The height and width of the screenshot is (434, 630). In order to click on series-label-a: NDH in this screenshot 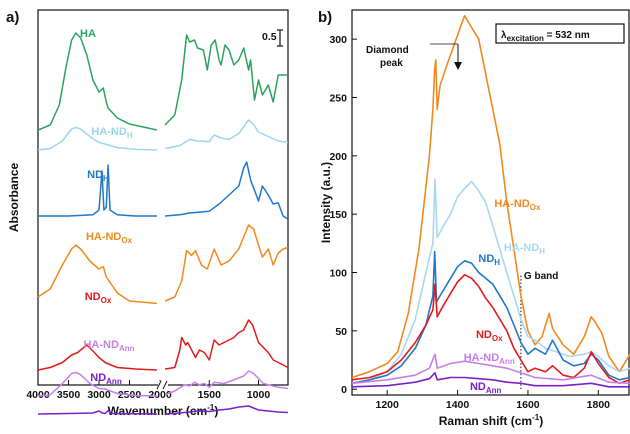, I will do `click(98, 176)`.